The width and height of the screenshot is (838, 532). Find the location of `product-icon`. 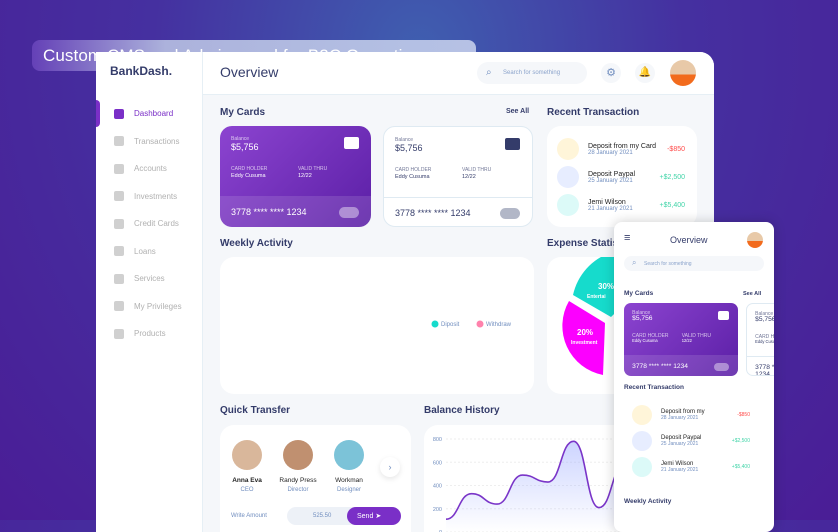

product-icon is located at coordinates (119, 333).